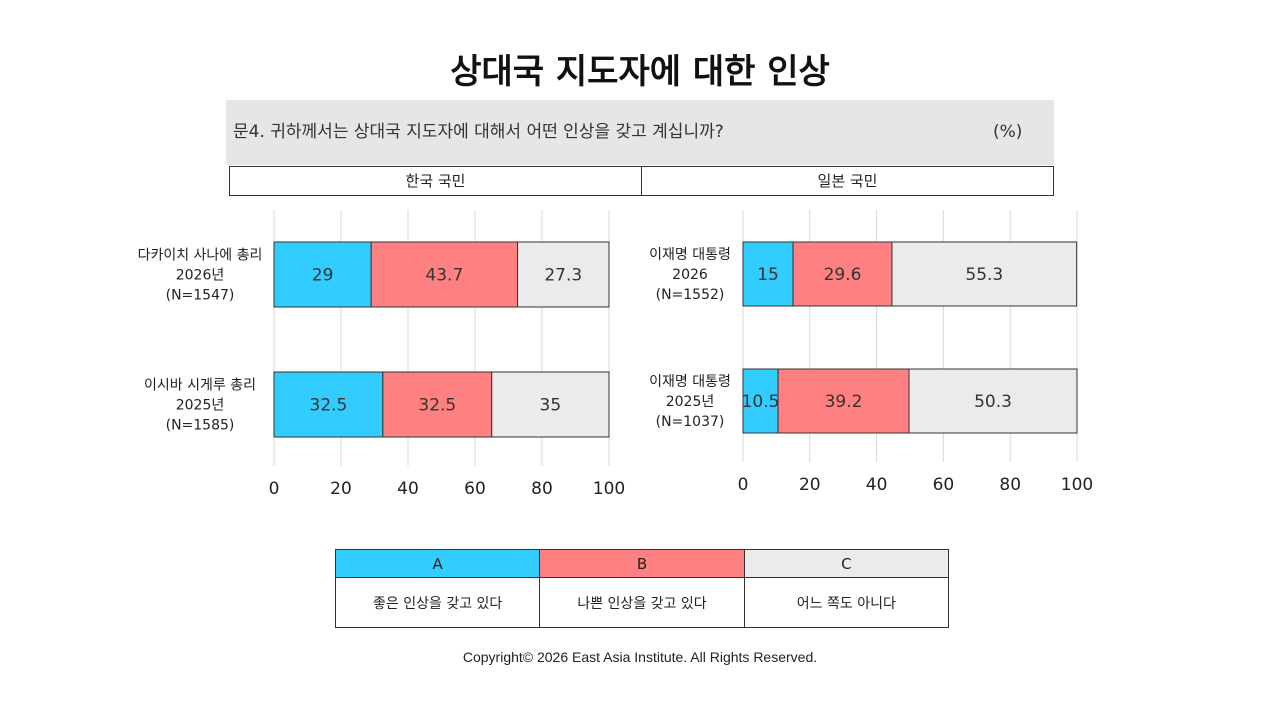 This screenshot has height=720, width=1280. I want to click on legend-label-row: 좋은 인상을 갖고 있다 나쁜 인상을 갖고 있다 어느 쪽도 아니다, so click(642, 602).